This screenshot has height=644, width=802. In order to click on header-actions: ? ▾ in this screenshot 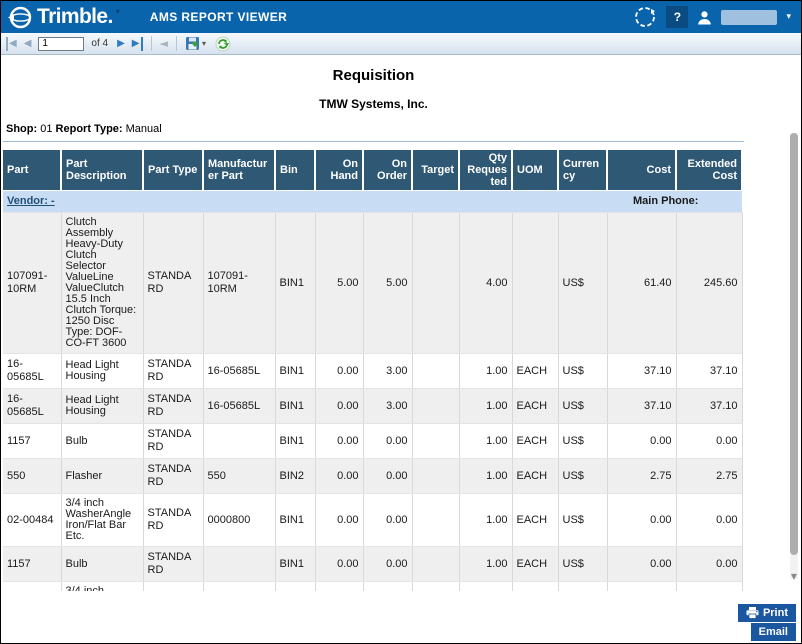, I will do `click(712, 17)`.